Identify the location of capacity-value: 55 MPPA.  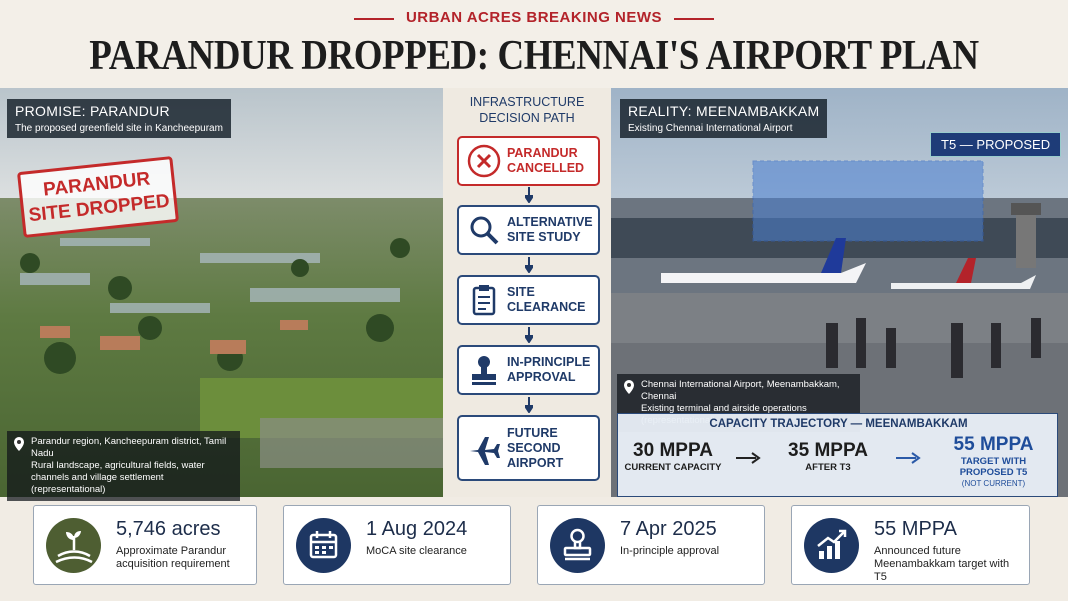
(993, 444).